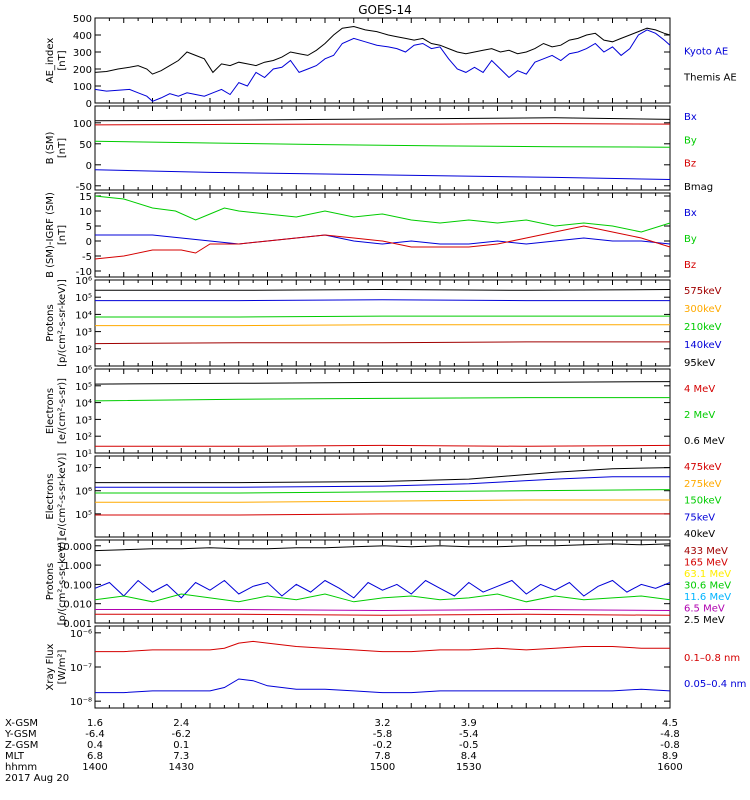 This screenshot has height=800, width=750. What do you see at coordinates (707, 597) in the screenshot?
I see `legend-item: 11.6 MeV` at bounding box center [707, 597].